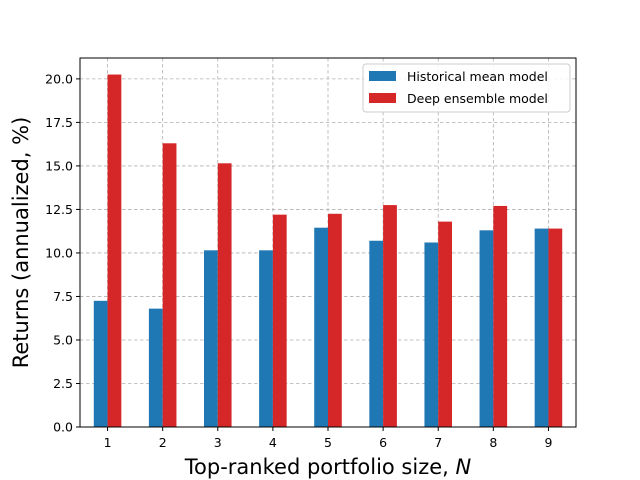 The image size is (640, 480). Describe the element at coordinates (63, 339) in the screenshot. I see `y-tick-label: 5.0` at that location.